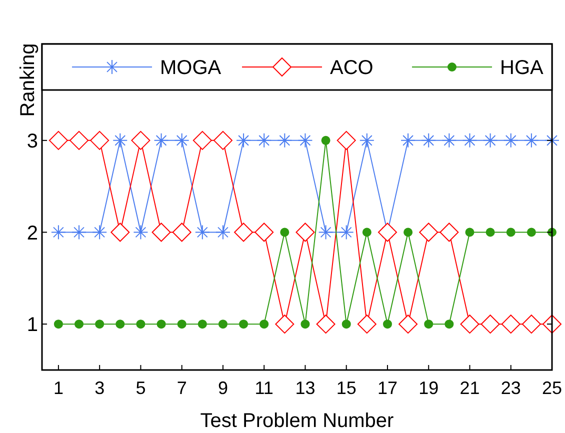 Image resolution: width=565 pixels, height=433 pixels. What do you see at coordinates (264, 388) in the screenshot?
I see `x-tick-label: 11` at bounding box center [264, 388].